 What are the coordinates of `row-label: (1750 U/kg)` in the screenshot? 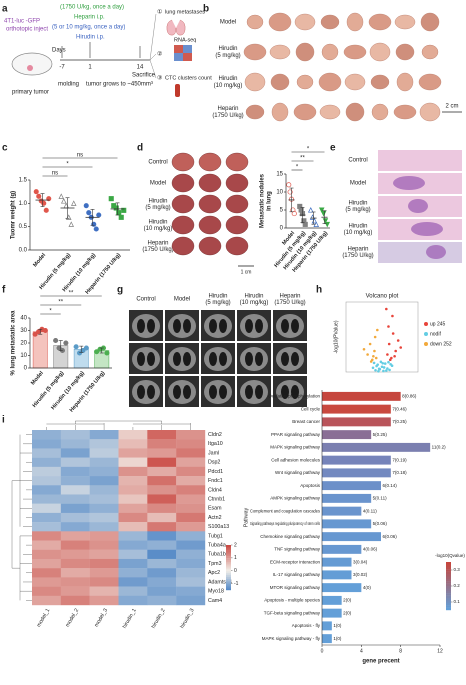 It's located at (227, 116).